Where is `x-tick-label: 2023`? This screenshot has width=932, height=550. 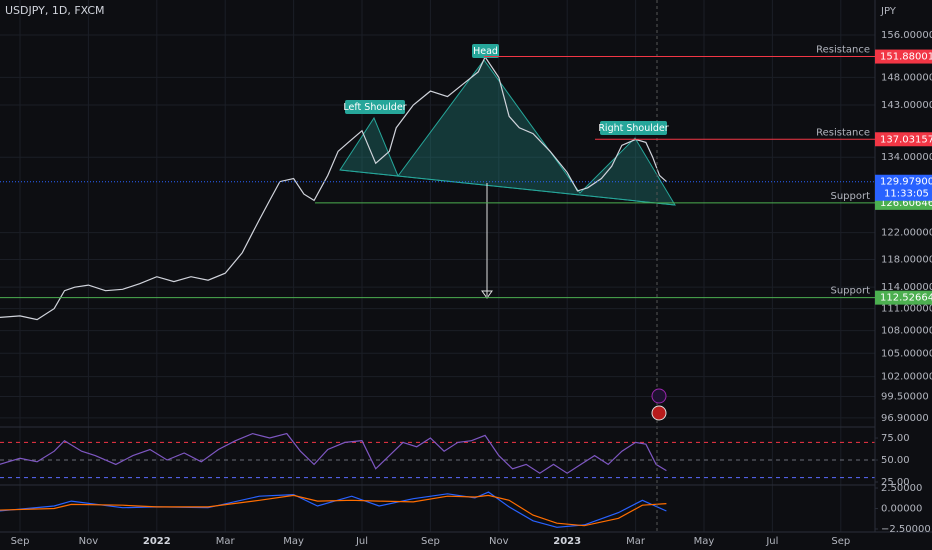
x-tick-label: 2023 is located at coordinates (567, 541).